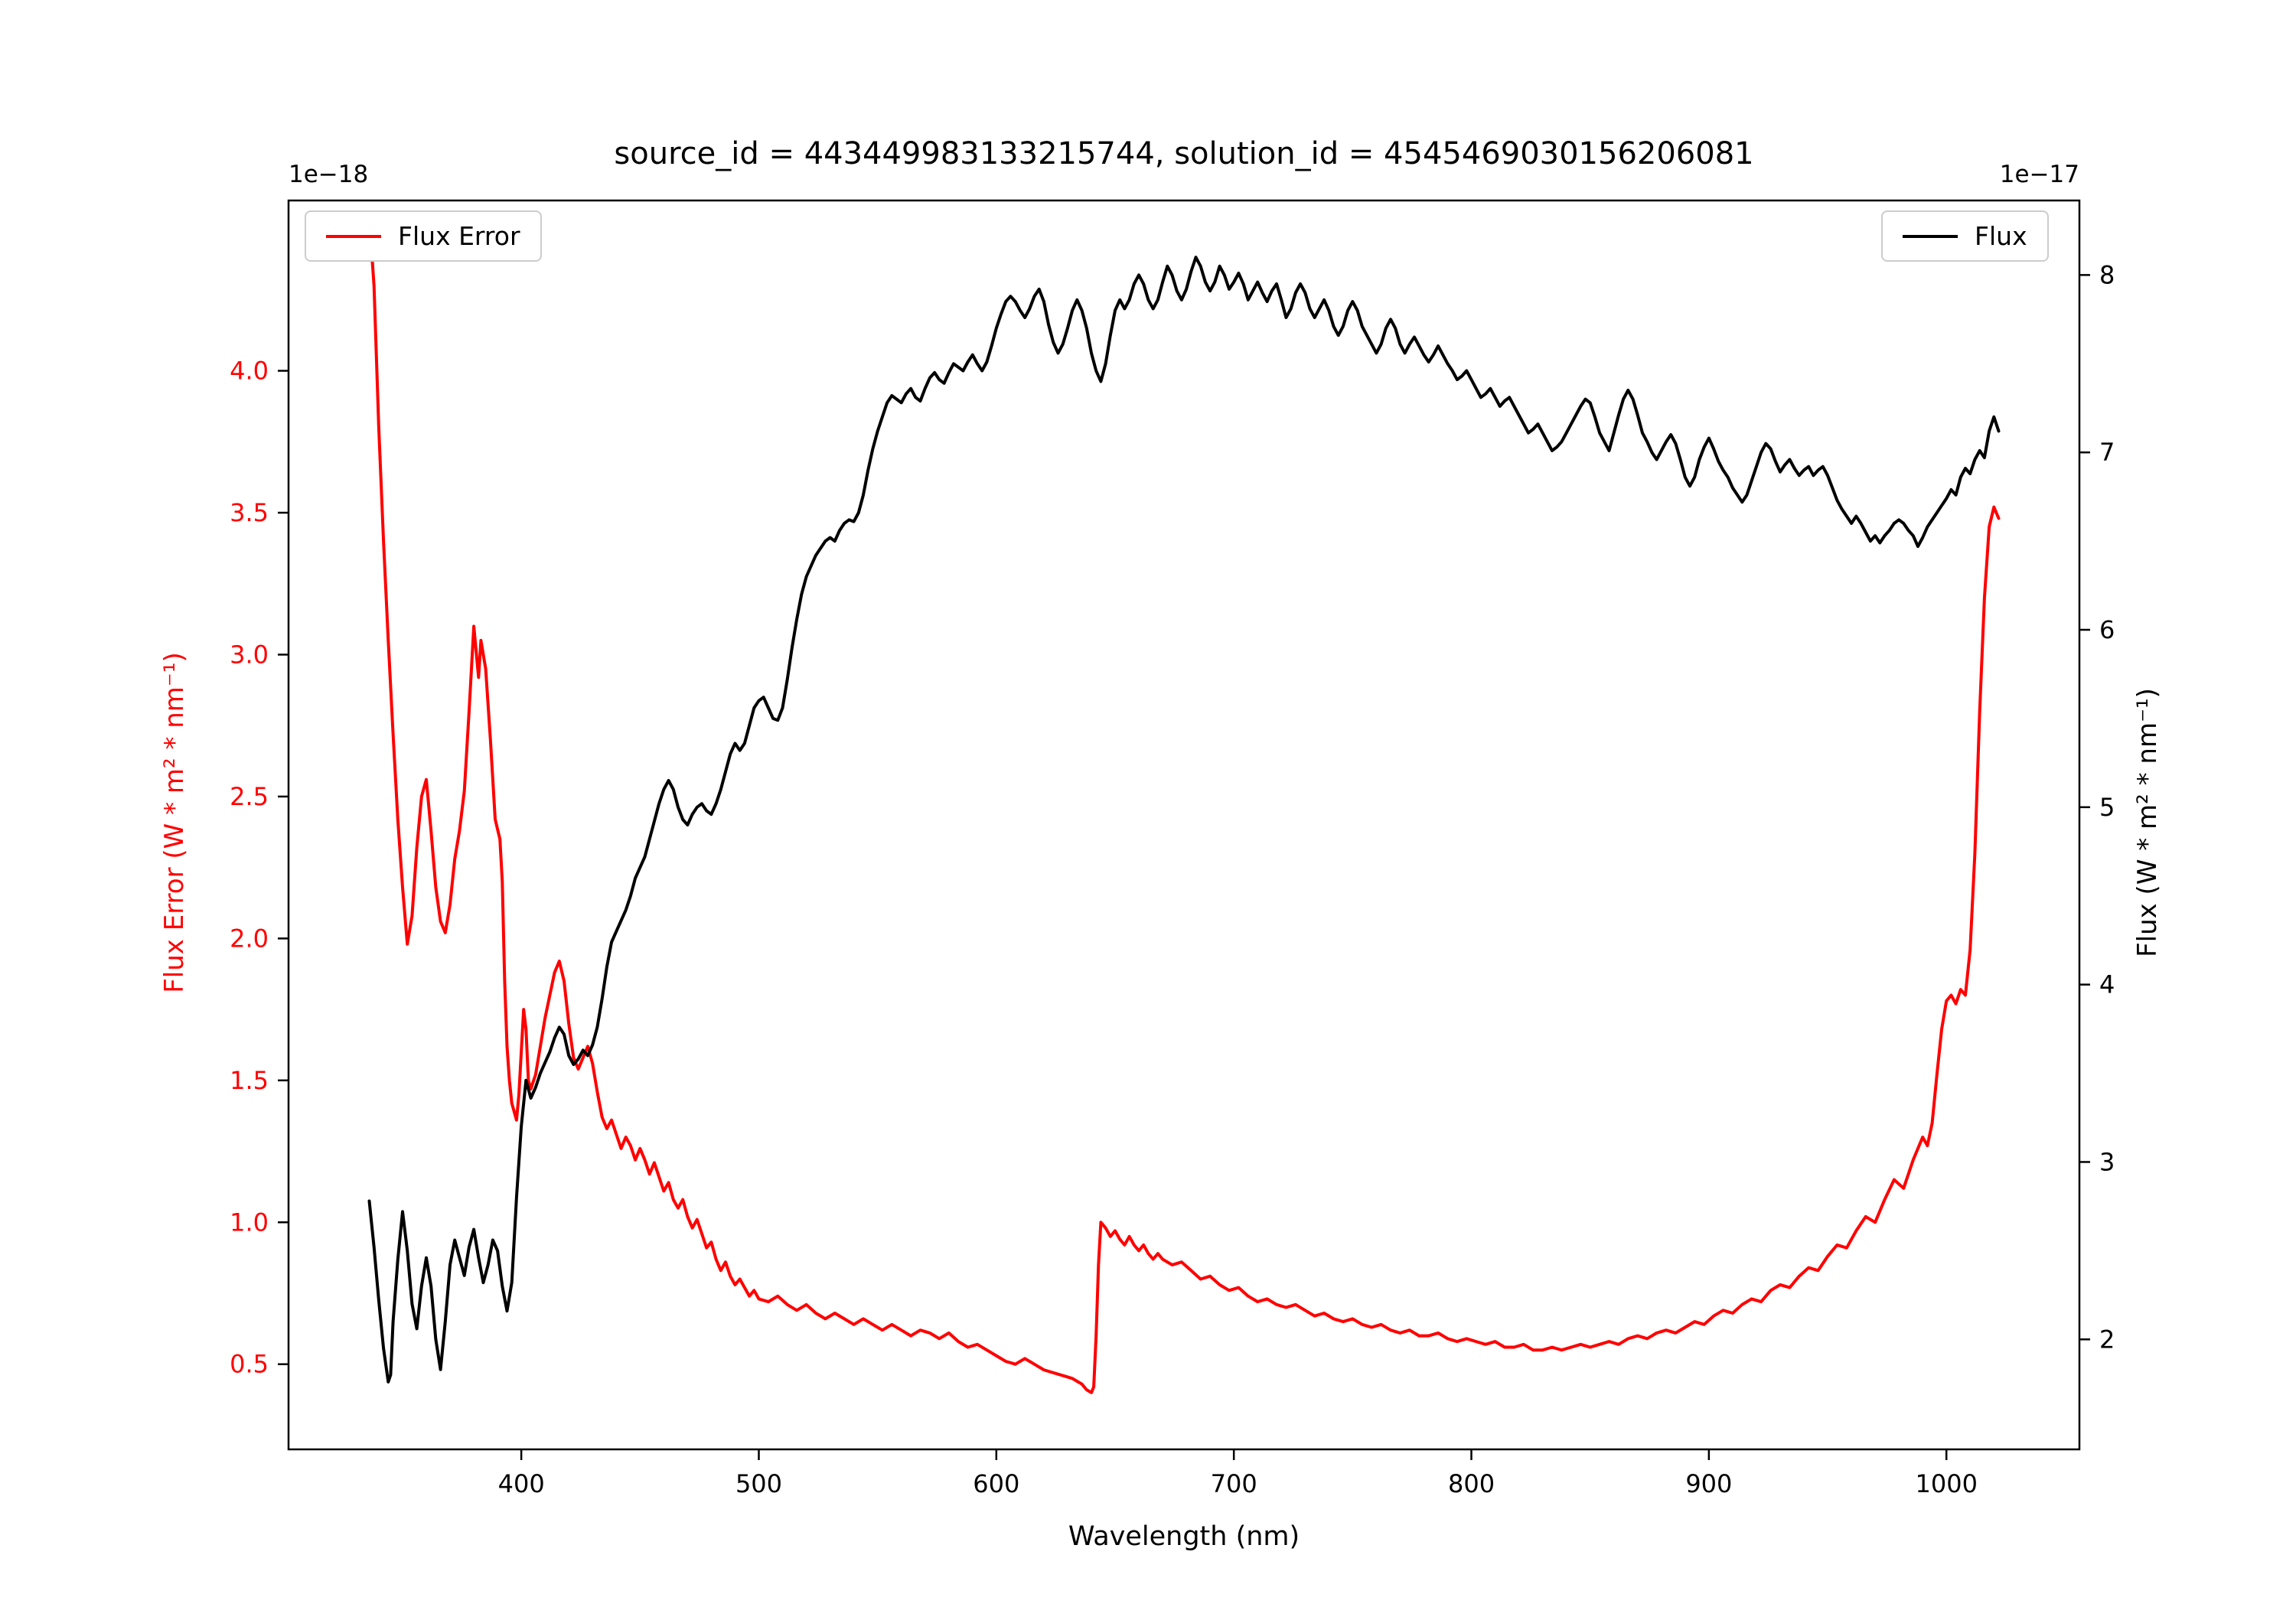  I want to click on svg-text: 8, so click(2107, 274).